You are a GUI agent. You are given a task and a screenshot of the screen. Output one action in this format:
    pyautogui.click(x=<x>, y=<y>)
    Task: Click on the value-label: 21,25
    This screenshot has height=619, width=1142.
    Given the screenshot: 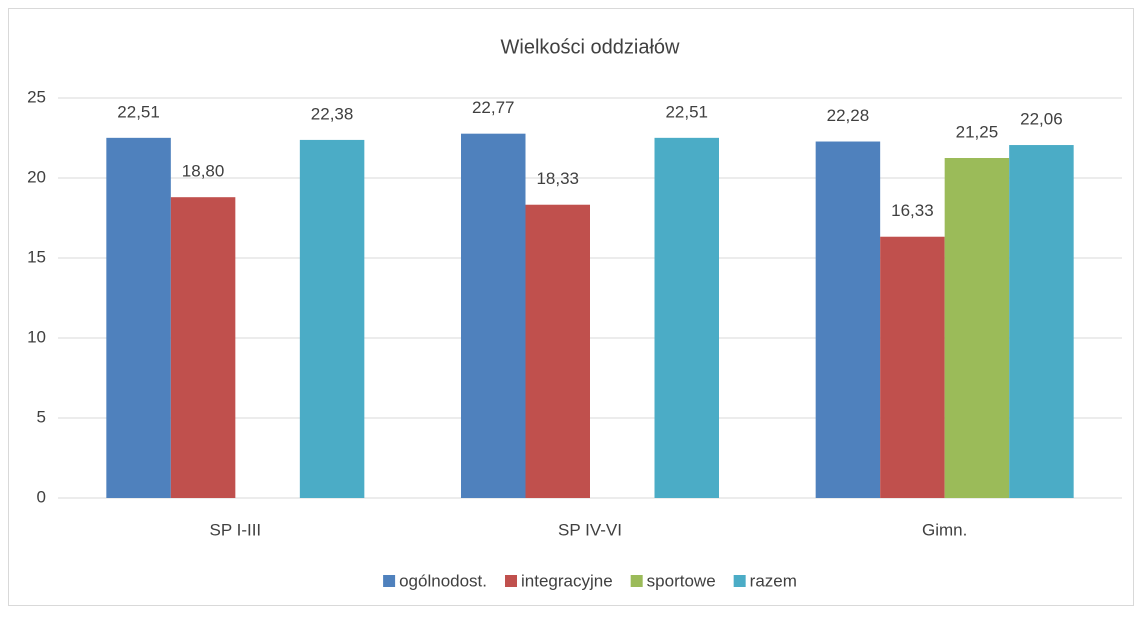 What is the action you would take?
    pyautogui.click(x=977, y=131)
    